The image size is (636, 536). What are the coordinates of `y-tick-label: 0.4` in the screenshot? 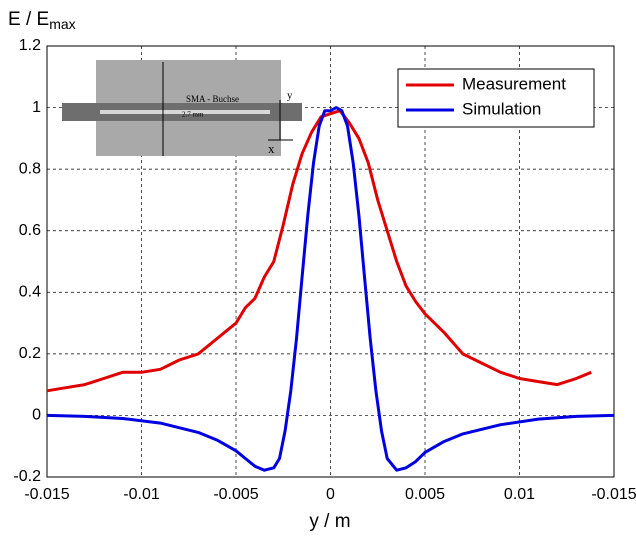 It's located at (30, 292).